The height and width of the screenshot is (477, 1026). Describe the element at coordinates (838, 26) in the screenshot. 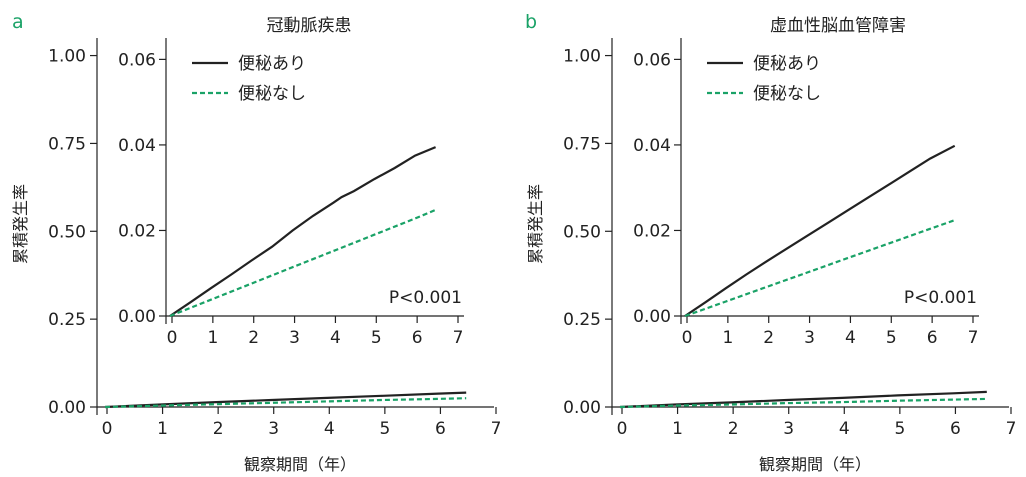

I see `chart-title: 虚血性脳血管障害` at that location.